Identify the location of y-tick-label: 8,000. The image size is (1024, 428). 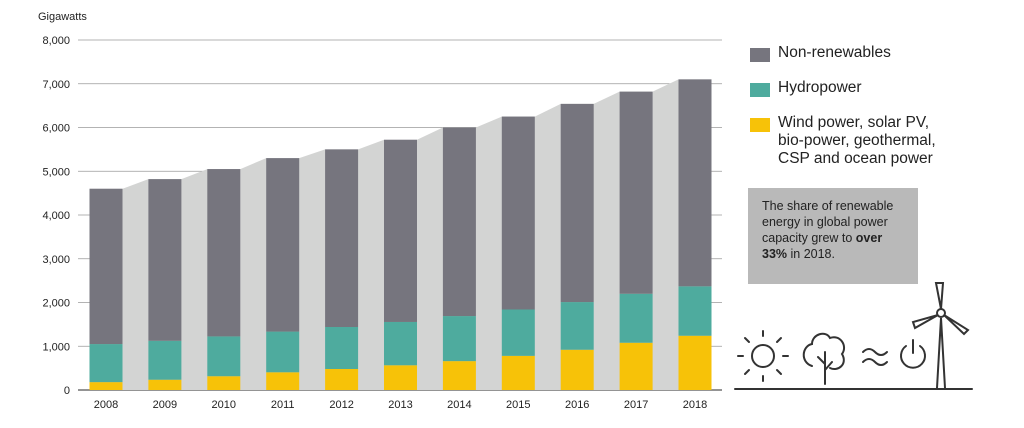
(56, 41).